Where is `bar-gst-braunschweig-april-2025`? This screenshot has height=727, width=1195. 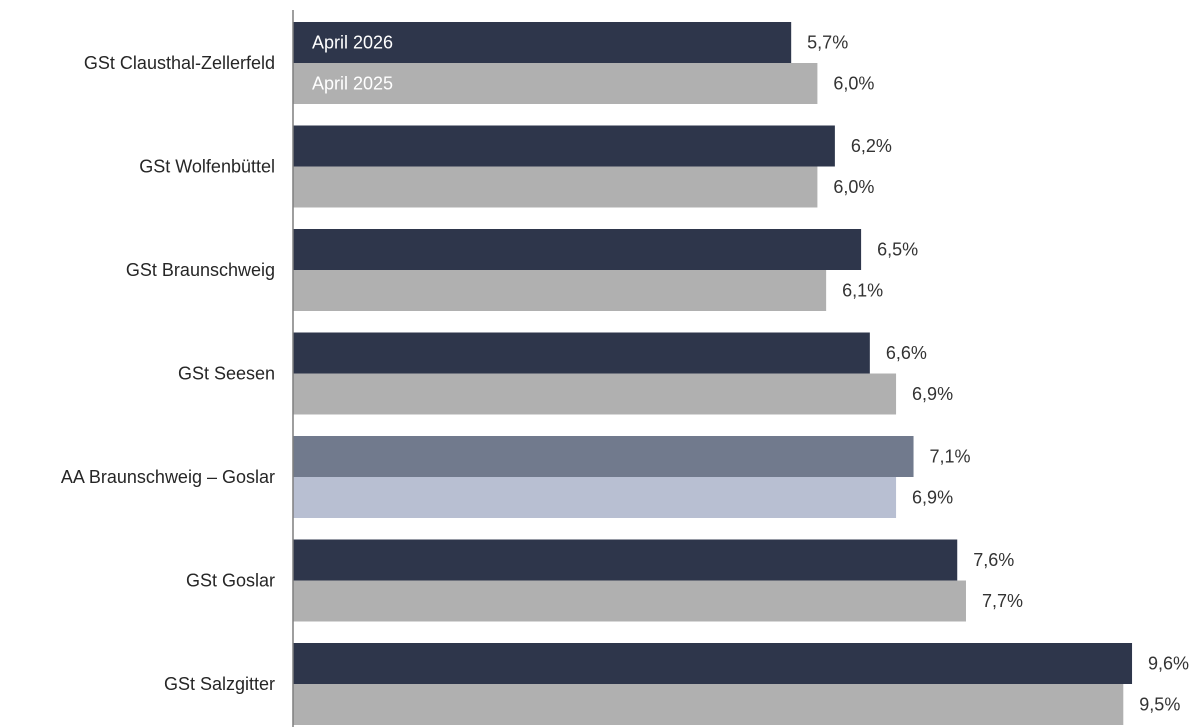
bar-gst-braunschweig-april-2025 is located at coordinates (560, 290).